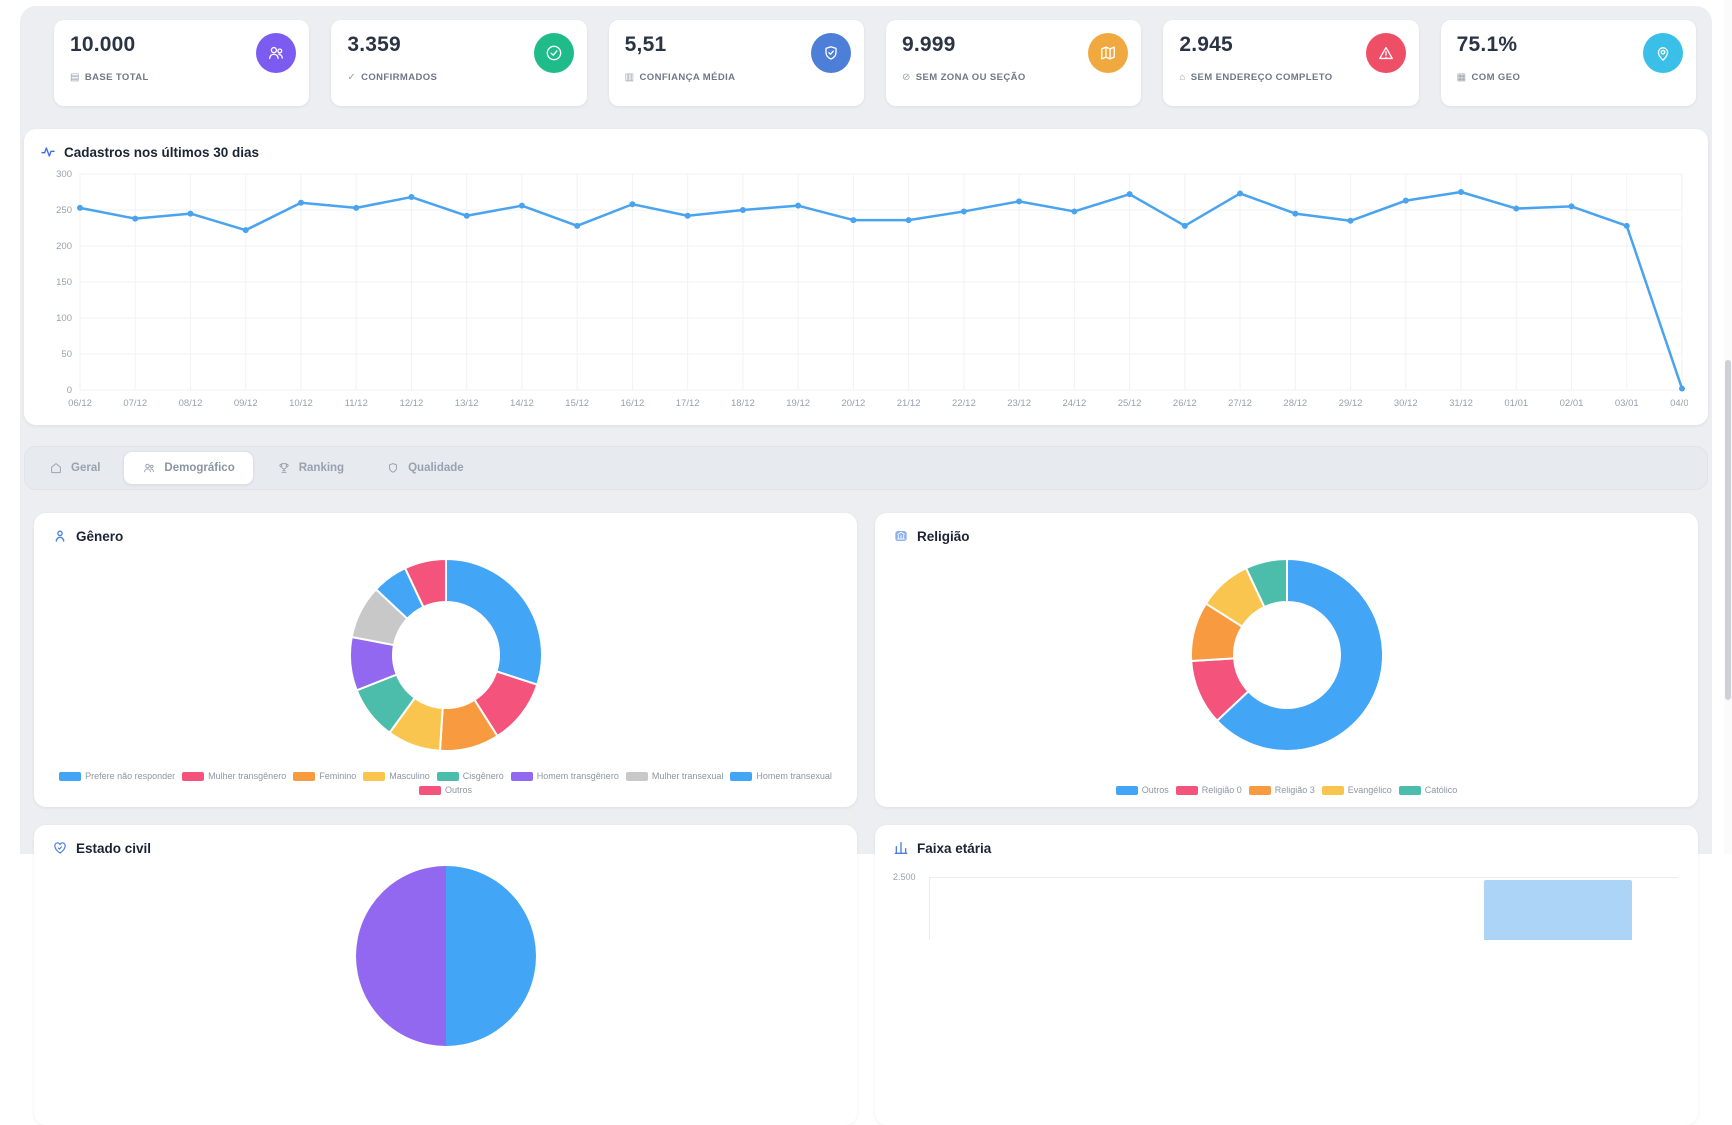 This screenshot has width=1732, height=1125. Describe the element at coordinates (1013, 63) in the screenshot. I see `stat-card-sem-zona: 9.999 ⊘ SEM ZONA OU SEÇÃO` at that location.